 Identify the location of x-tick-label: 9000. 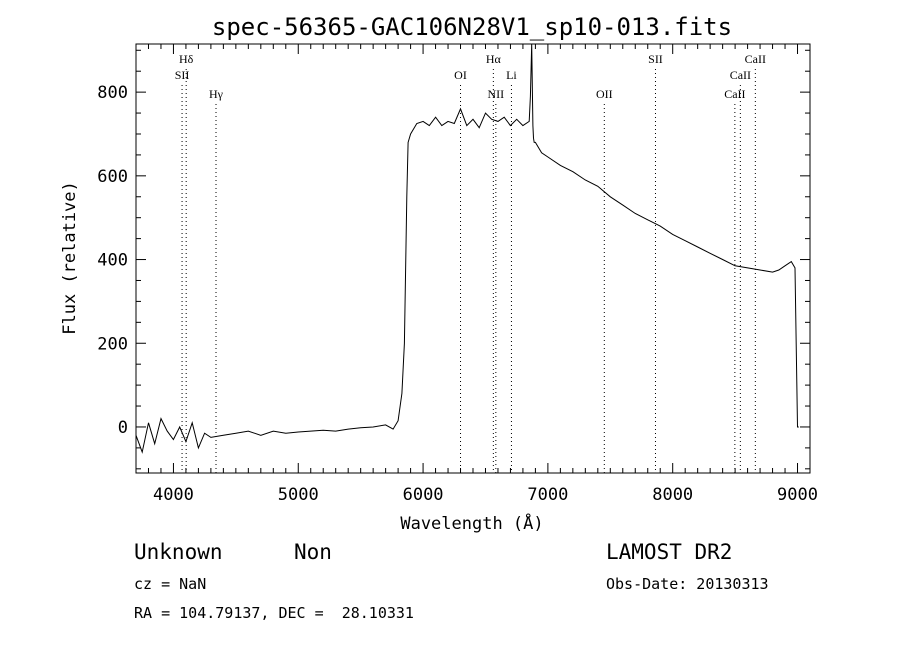
(797, 495).